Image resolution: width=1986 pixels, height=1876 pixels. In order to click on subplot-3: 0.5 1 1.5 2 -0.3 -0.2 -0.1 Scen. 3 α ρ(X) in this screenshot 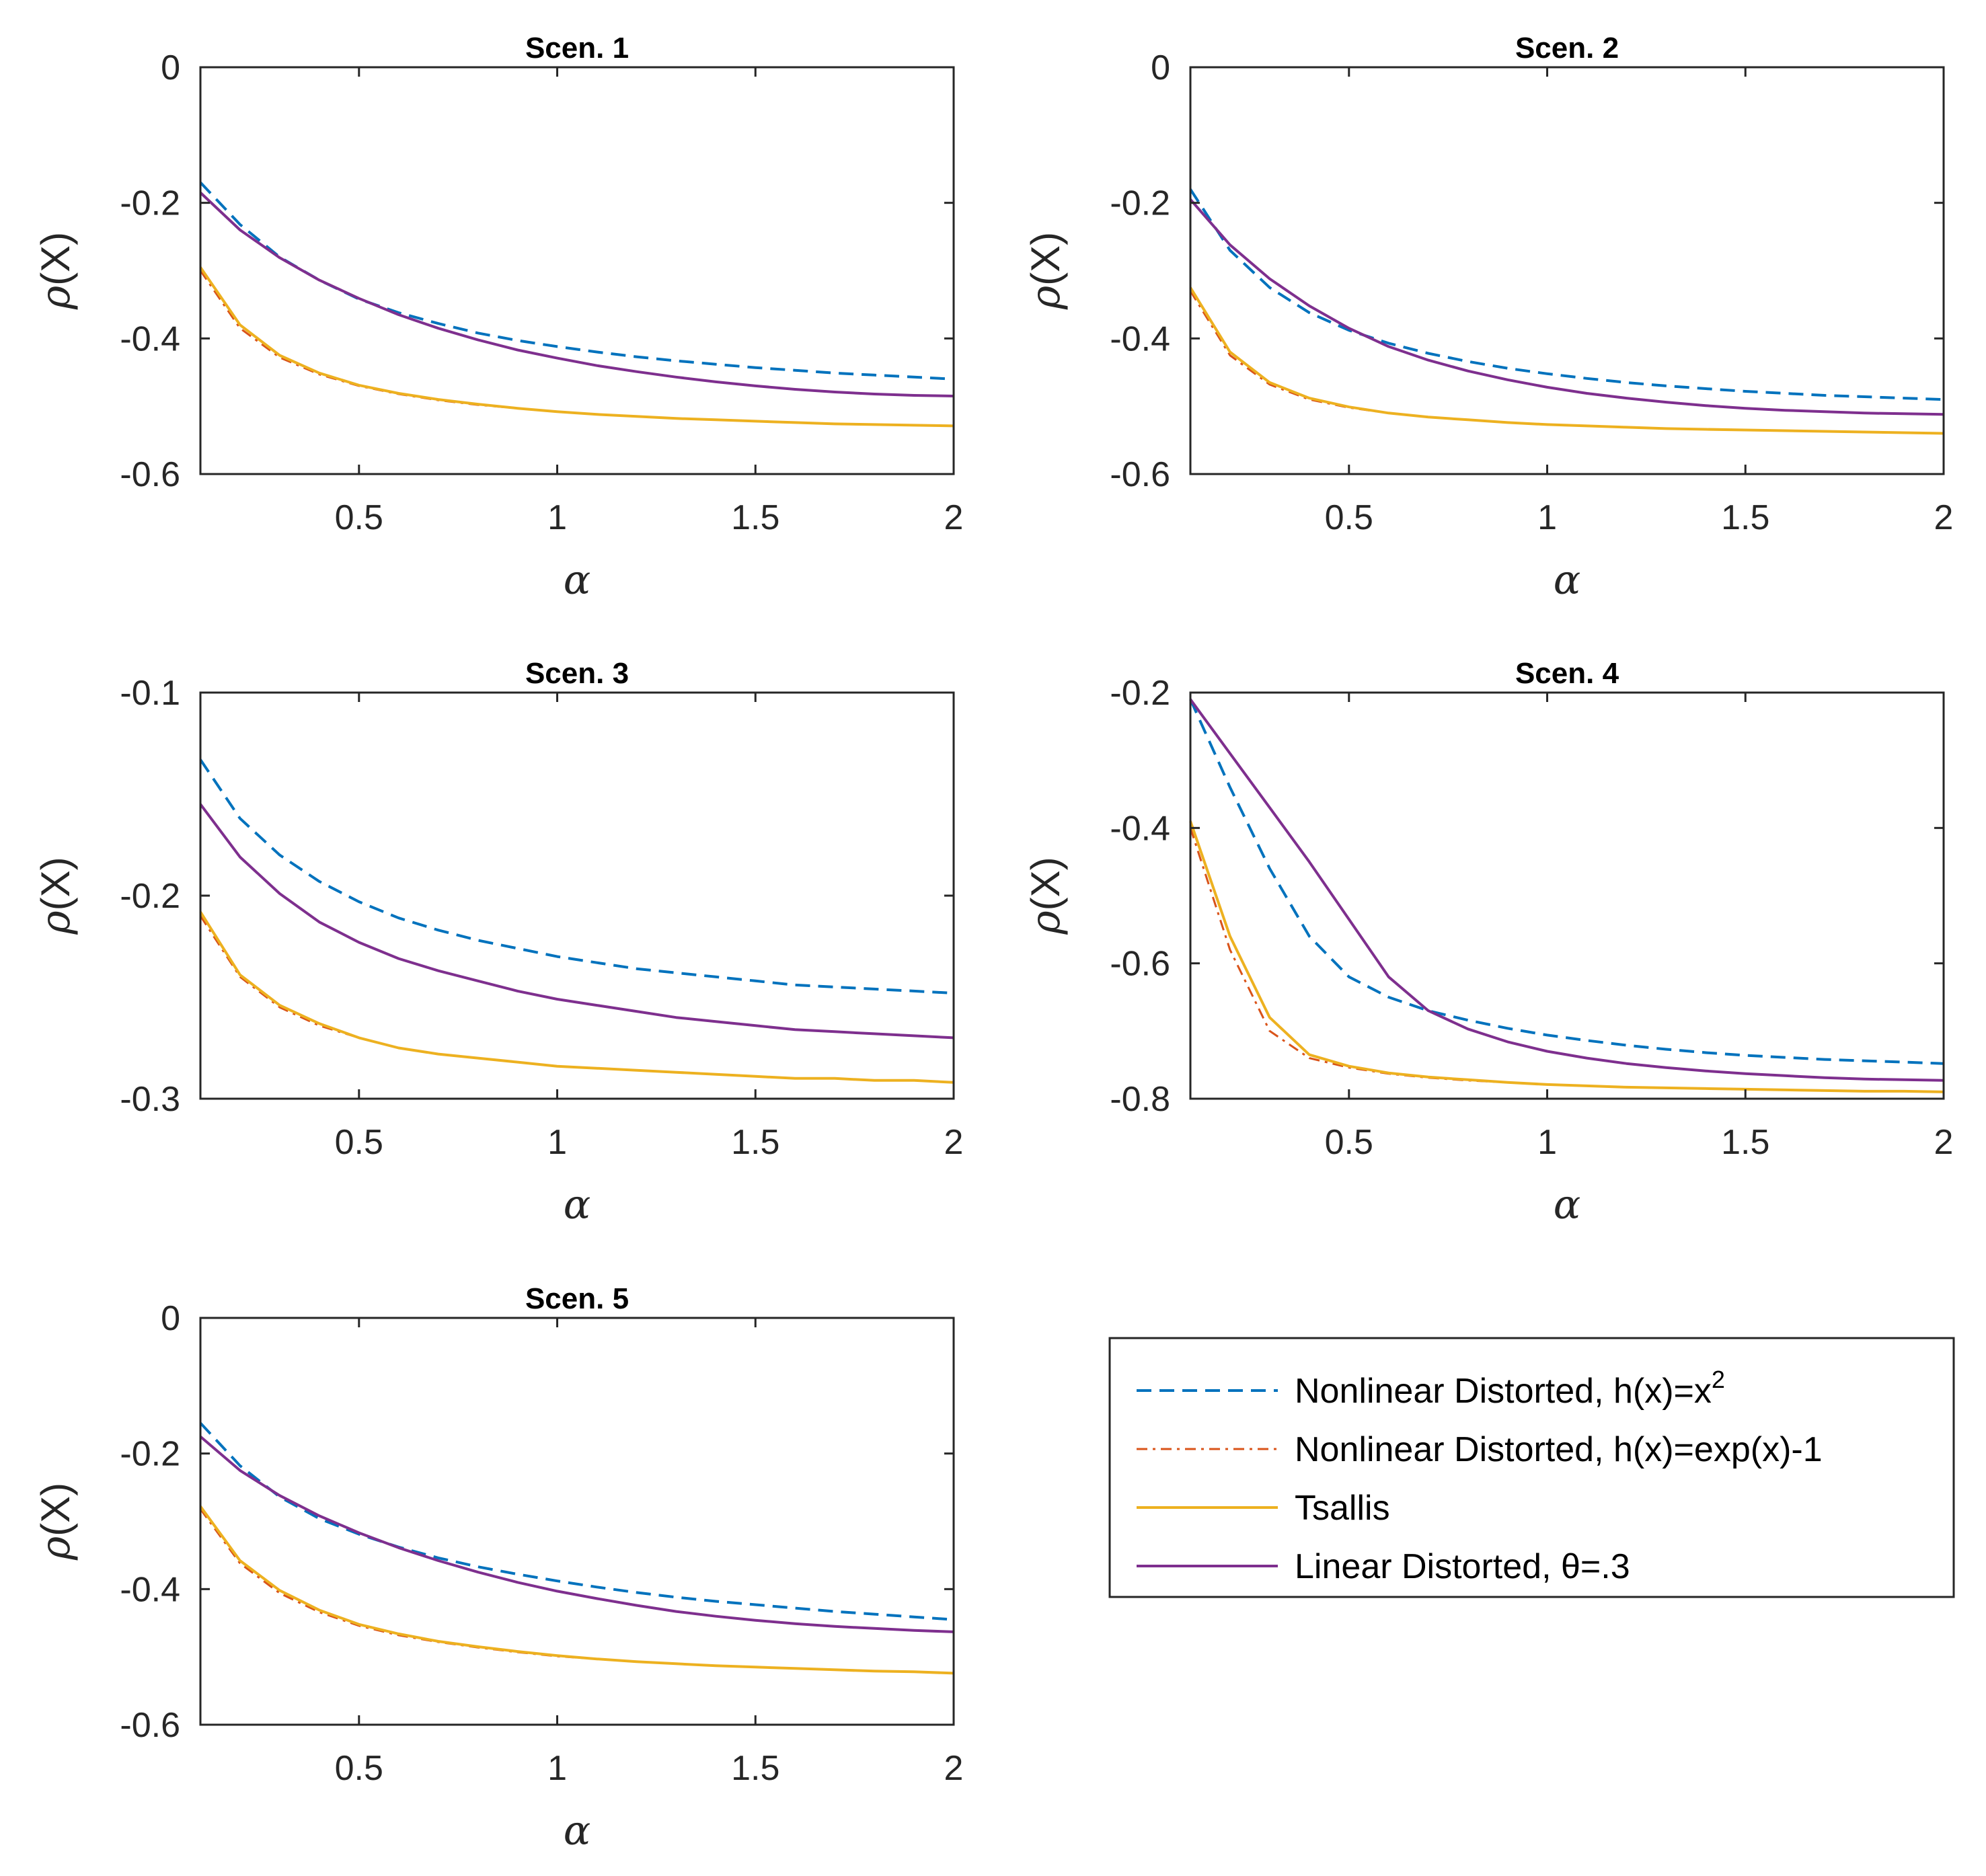, I will do `click(497, 942)`.